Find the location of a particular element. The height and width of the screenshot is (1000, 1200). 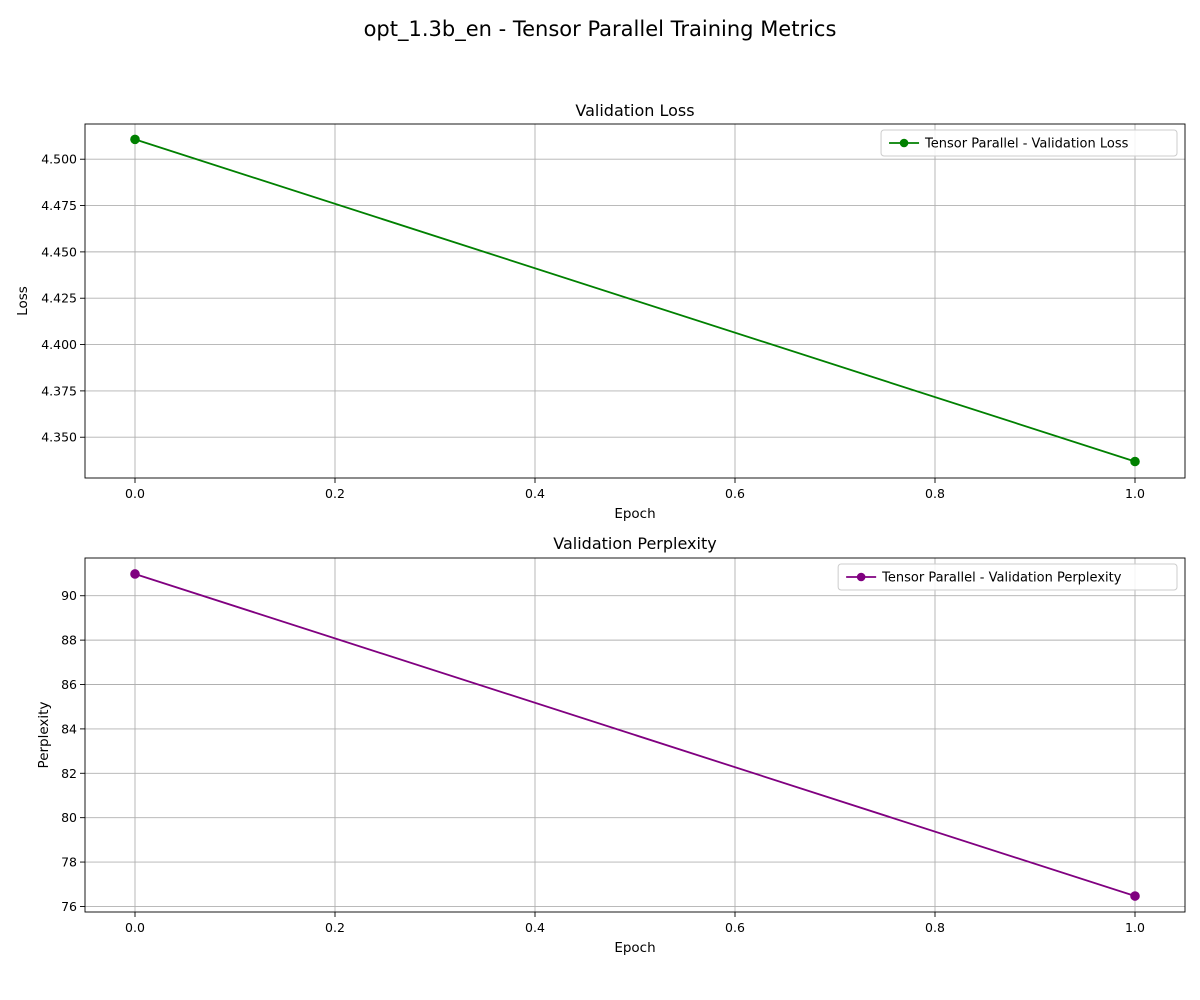

perplexity-x-tick-label: 0.4 is located at coordinates (535, 927).